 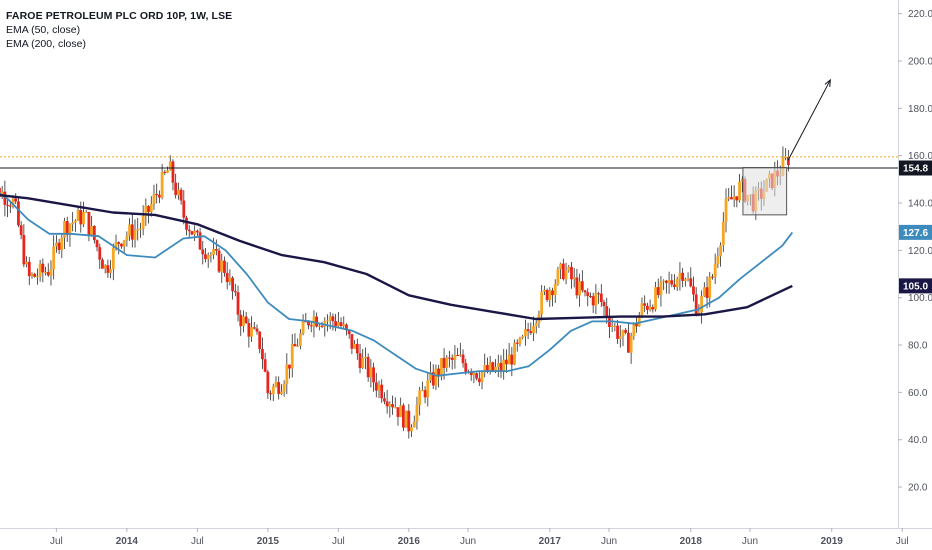 What do you see at coordinates (809, 120) in the screenshot?
I see `breakout-arrow` at bounding box center [809, 120].